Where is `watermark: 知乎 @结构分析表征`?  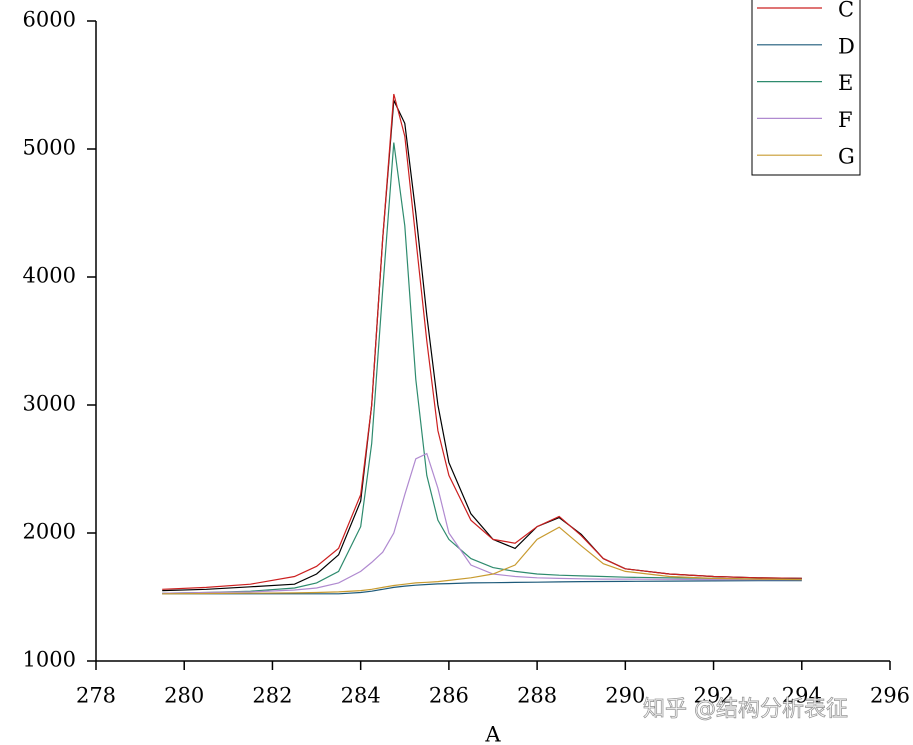
watermark: 知乎 @结构分析表征 is located at coordinates (745, 709).